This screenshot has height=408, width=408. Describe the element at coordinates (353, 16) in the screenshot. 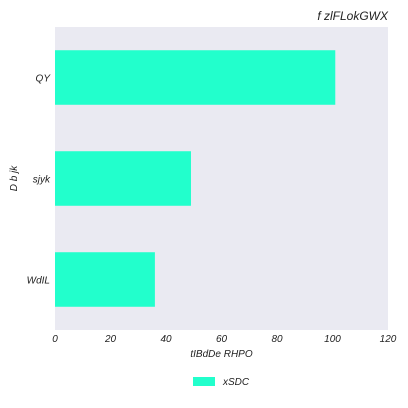

I see `chart-title: f zlFLokGWX` at that location.